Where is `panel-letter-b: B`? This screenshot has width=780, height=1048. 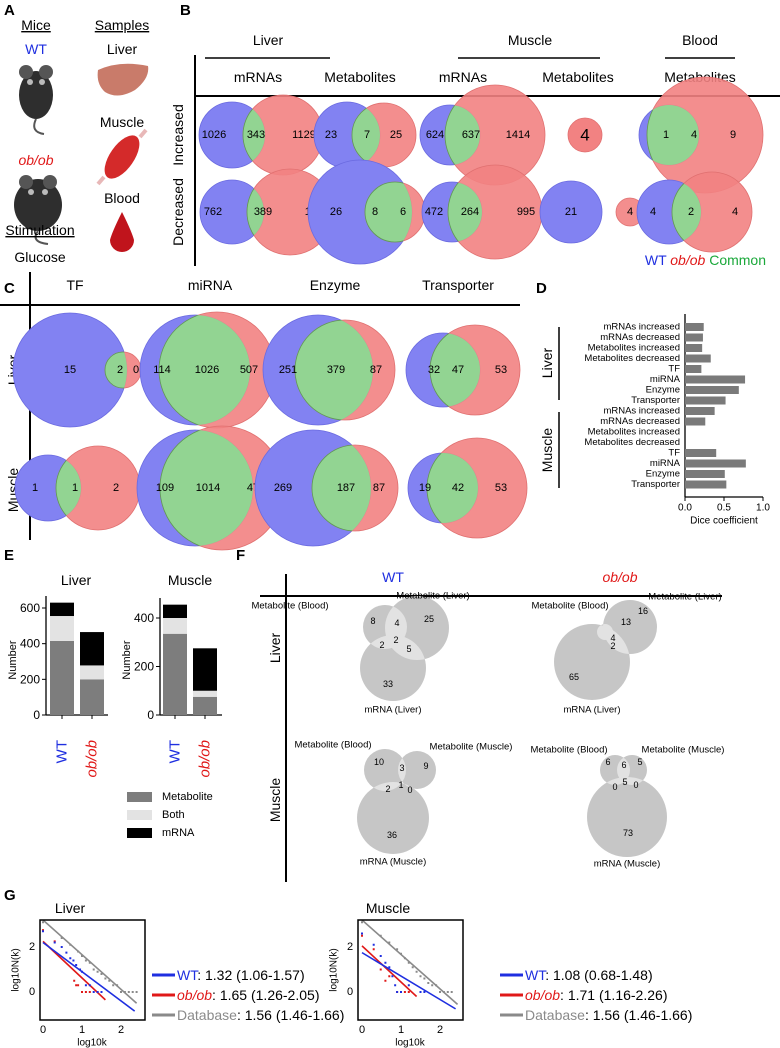
panel-letter-b: B is located at coordinates (185, 10).